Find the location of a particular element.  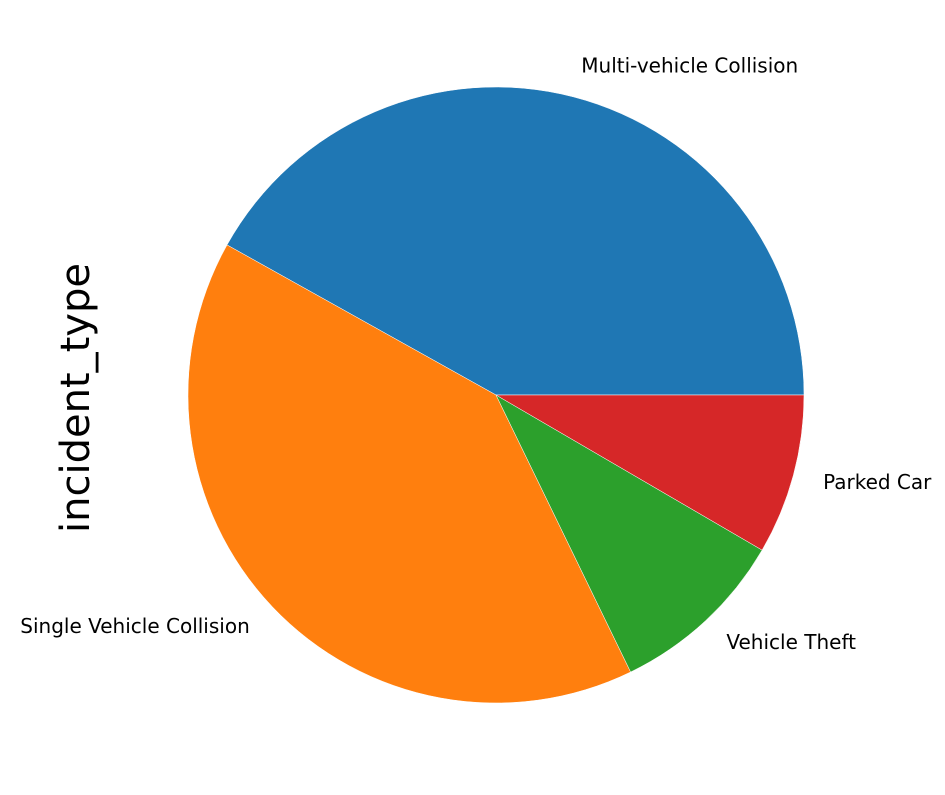

pie-label-vehicle-theft: Vehicle Theft is located at coordinates (791, 642).